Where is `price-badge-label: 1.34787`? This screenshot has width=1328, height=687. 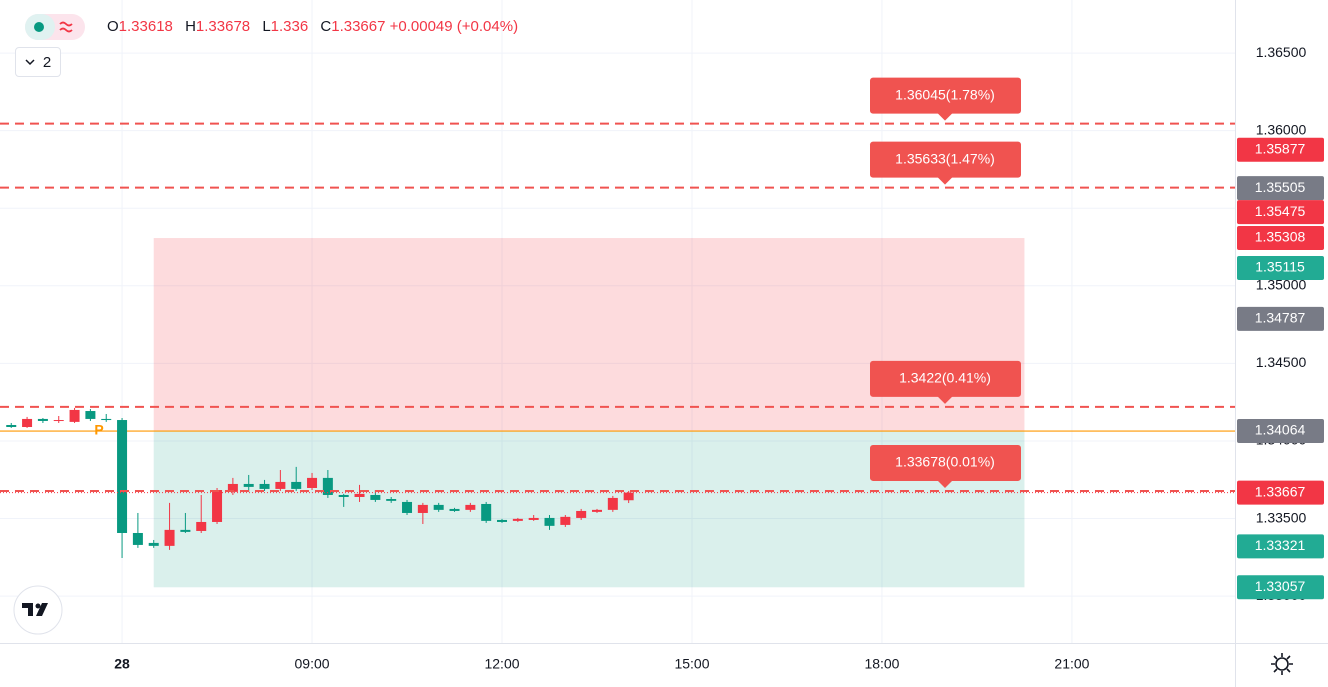 price-badge-label: 1.34787 is located at coordinates (1280, 318).